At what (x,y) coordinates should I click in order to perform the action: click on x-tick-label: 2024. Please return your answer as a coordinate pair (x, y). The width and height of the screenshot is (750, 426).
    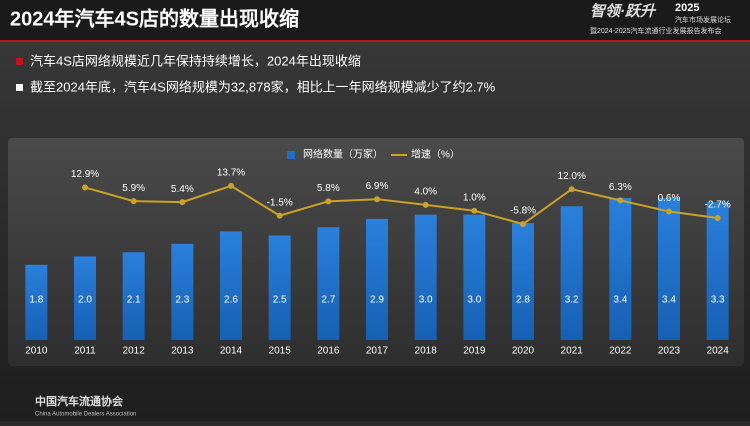
    Looking at the image, I should click on (718, 351).